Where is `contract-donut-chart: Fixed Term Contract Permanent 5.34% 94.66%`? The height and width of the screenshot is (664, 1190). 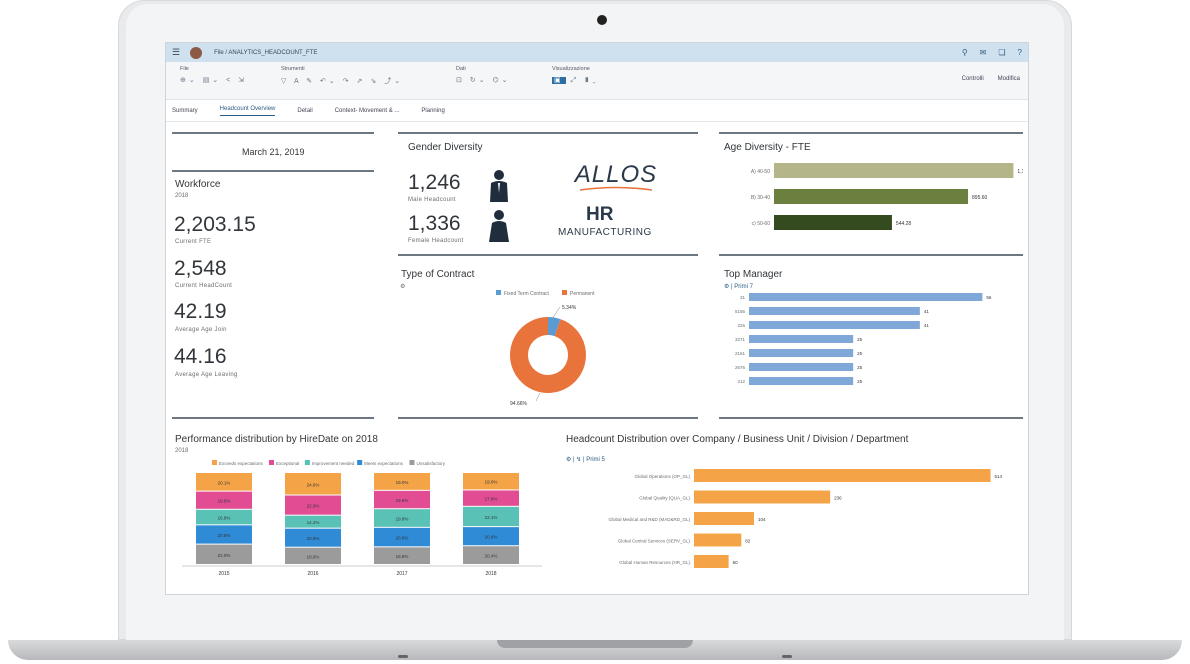 contract-donut-chart: Fixed Term Contract Permanent 5.34% 94.66% is located at coordinates (545, 348).